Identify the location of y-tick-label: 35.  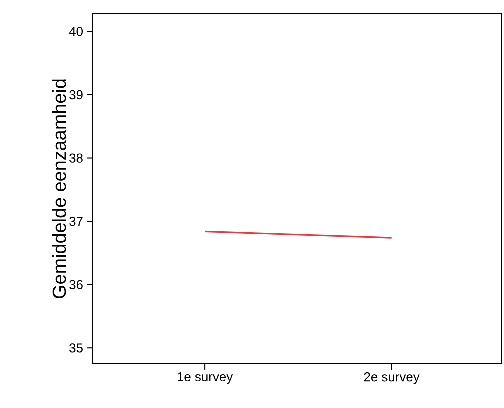
(76, 348).